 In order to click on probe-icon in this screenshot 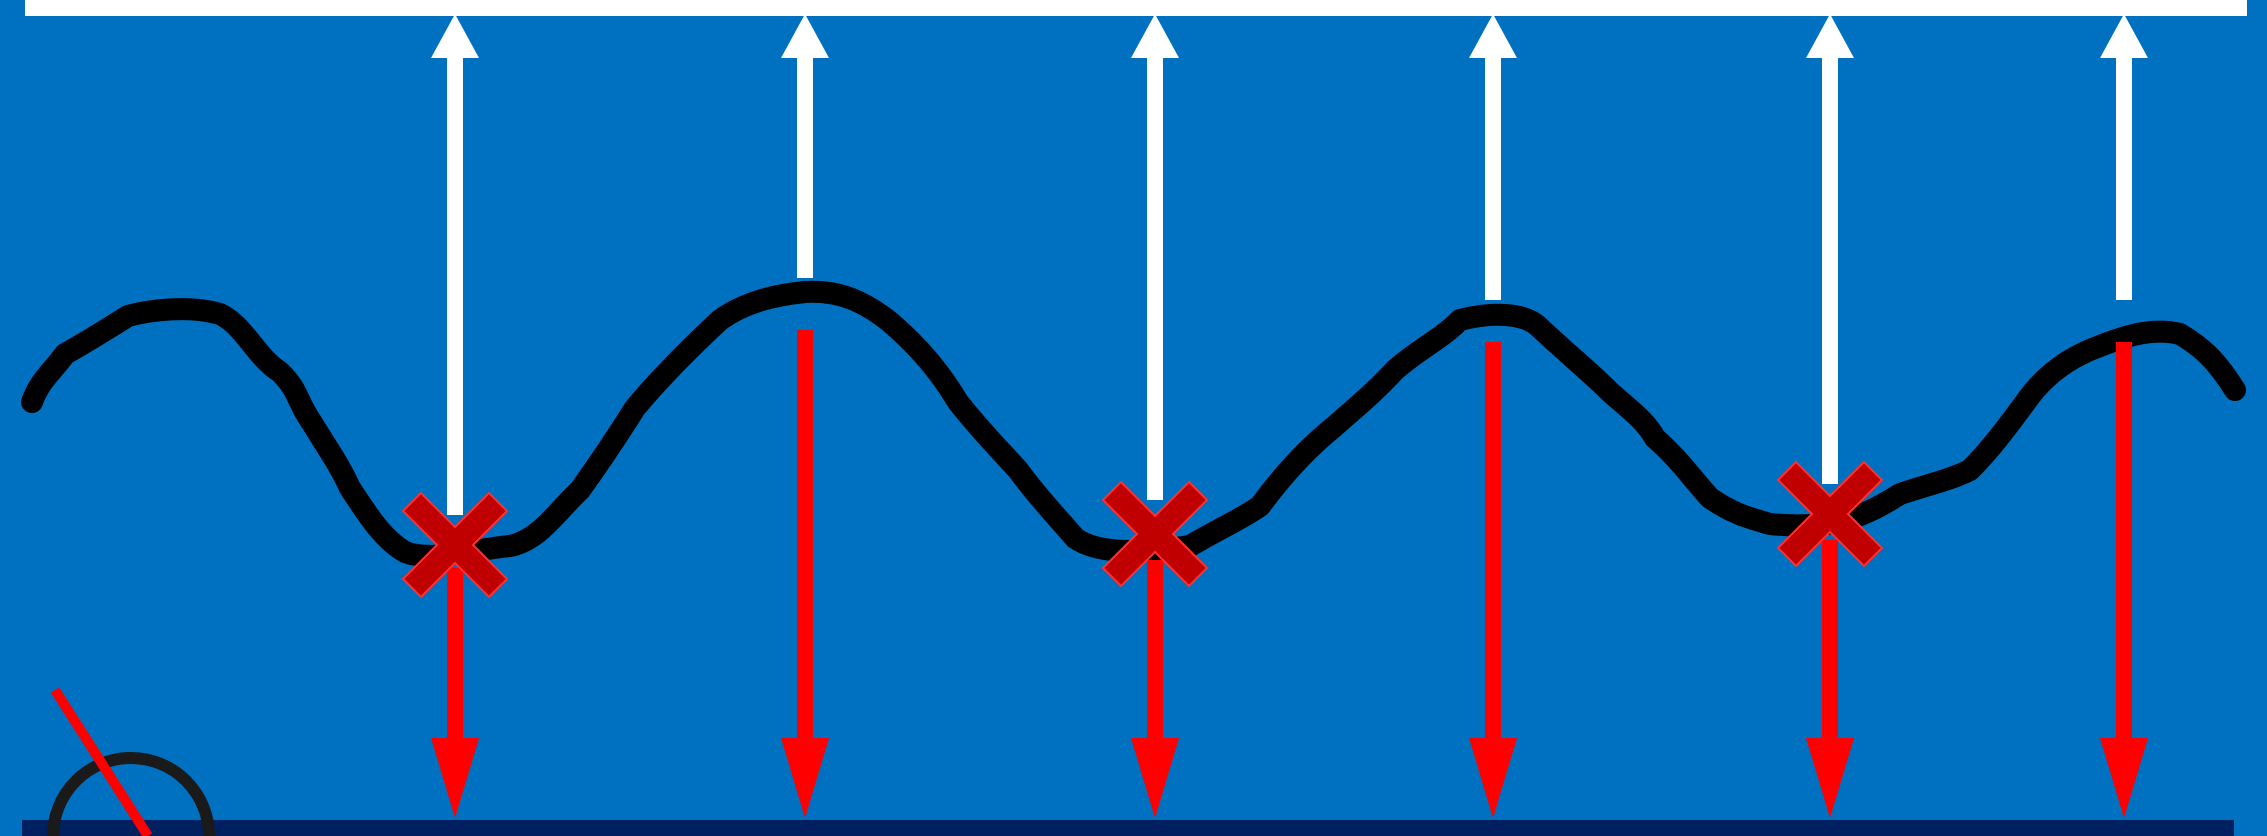, I will do `click(131, 761)`.